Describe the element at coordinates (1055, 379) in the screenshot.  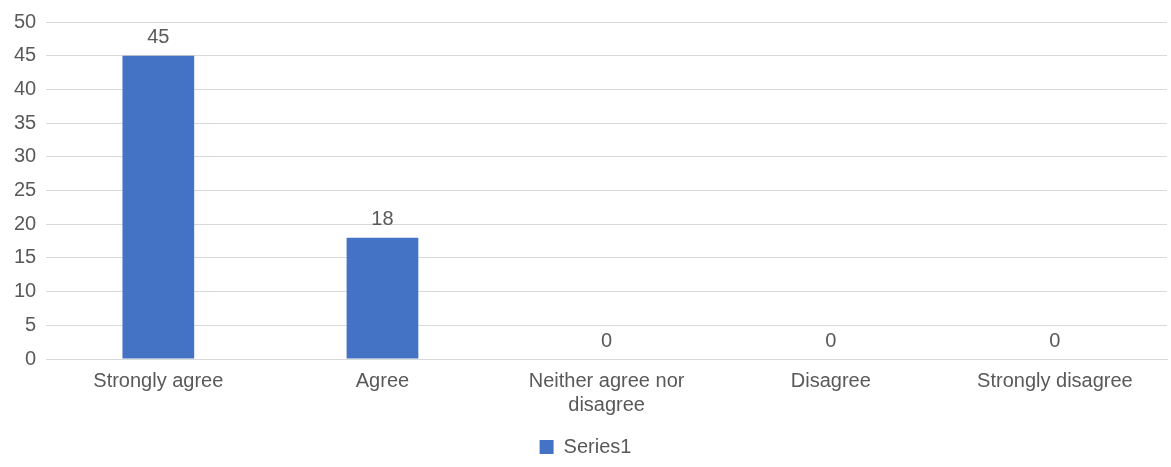
I see `x-tick-label: Strongly disagree` at that location.